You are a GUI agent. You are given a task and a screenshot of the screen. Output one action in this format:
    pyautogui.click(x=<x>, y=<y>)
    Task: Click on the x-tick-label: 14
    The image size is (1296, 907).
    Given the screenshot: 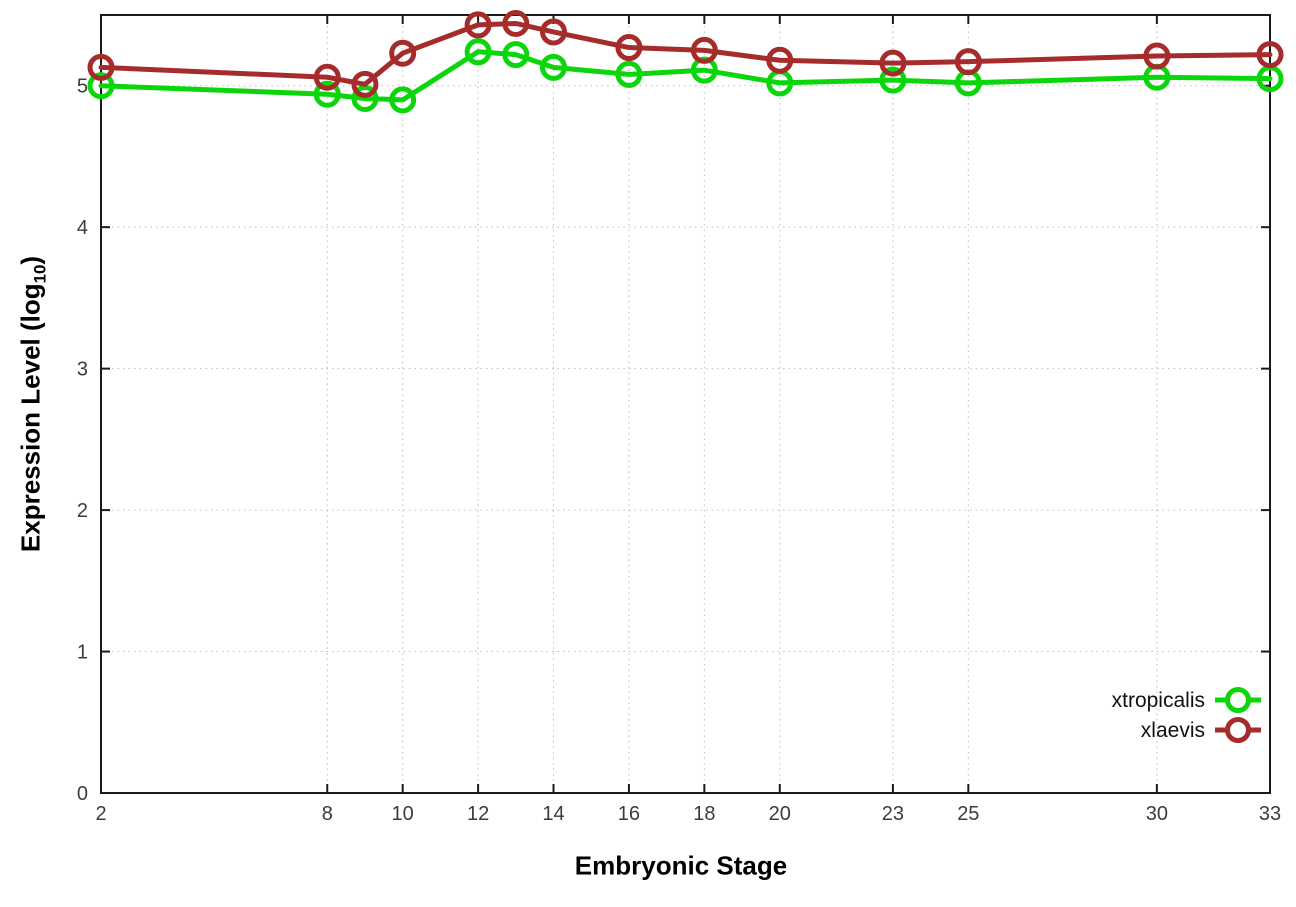 What is the action you would take?
    pyautogui.click(x=553, y=814)
    